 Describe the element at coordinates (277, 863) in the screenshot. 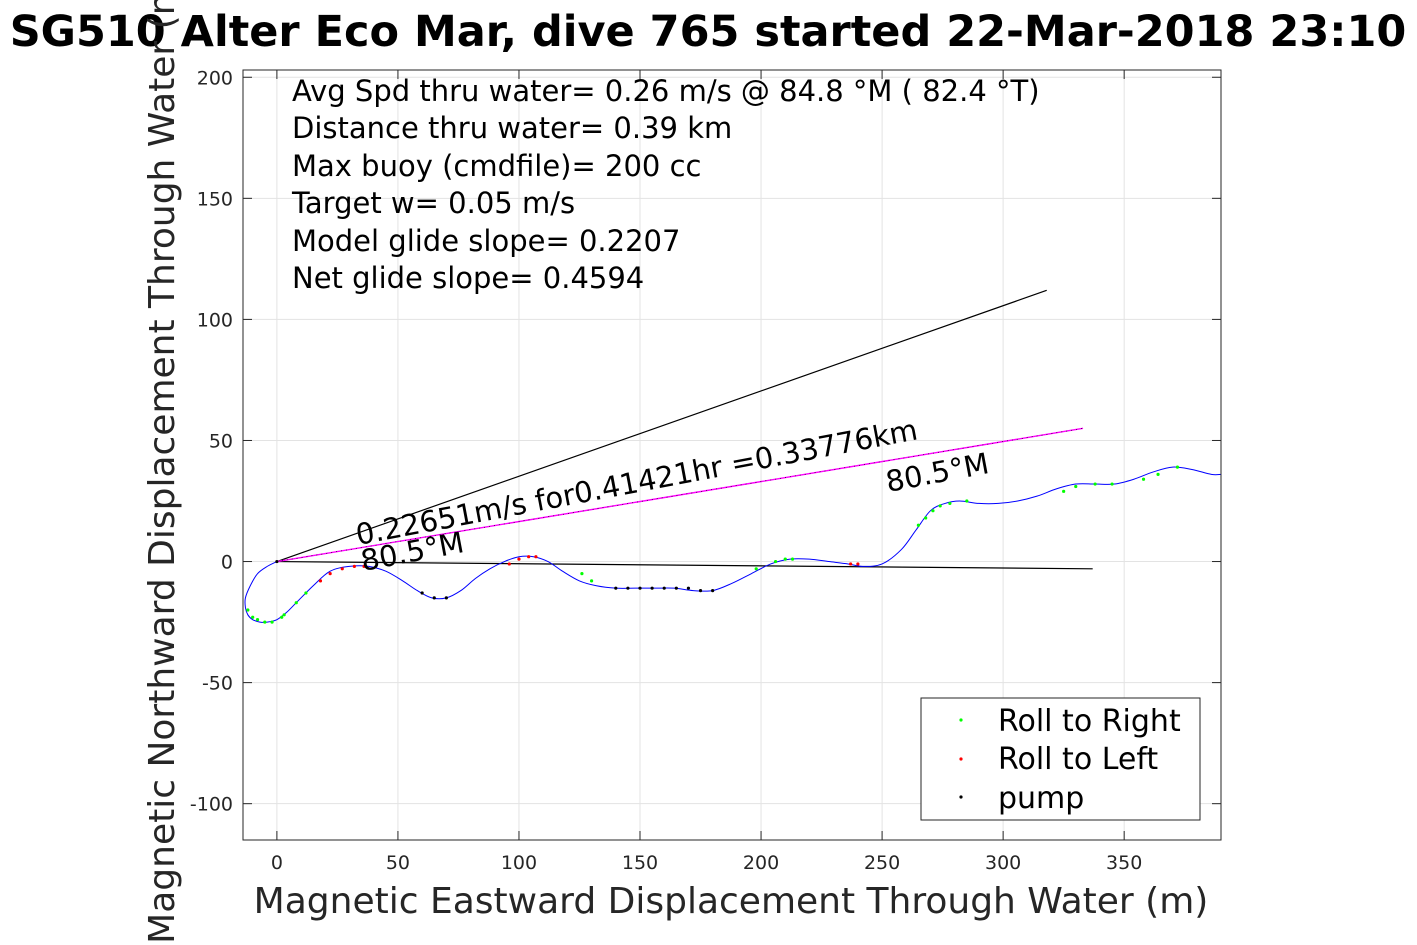

I see `x-tick-label: 0` at that location.